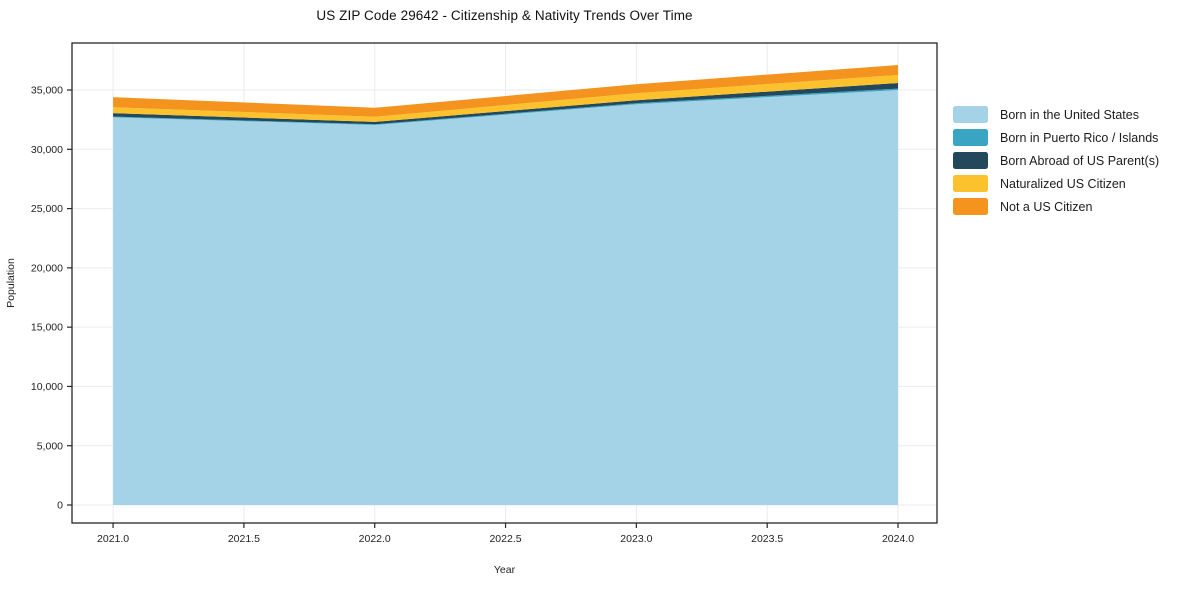 This screenshot has height=590, width=1189. I want to click on y-tick-label: 10,000, so click(47, 387).